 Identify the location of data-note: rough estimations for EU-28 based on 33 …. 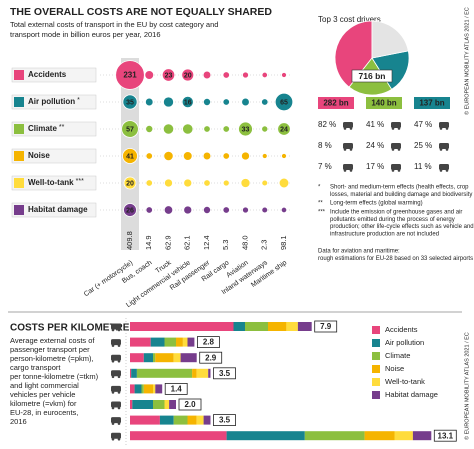
(395, 259).